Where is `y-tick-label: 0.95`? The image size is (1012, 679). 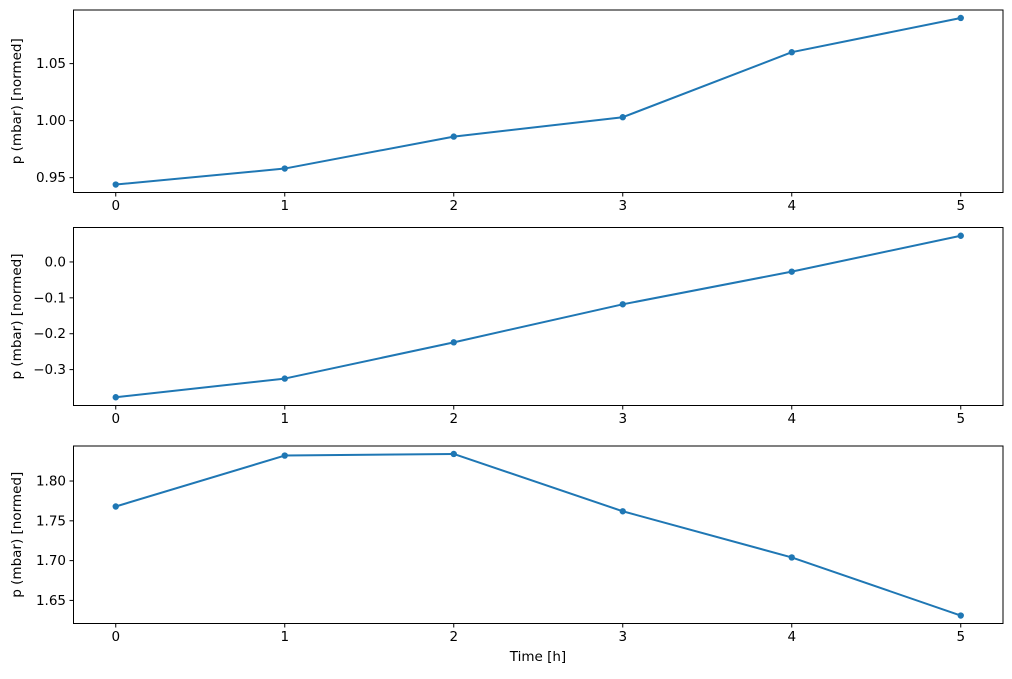
y-tick-label: 0.95 is located at coordinates (51, 178).